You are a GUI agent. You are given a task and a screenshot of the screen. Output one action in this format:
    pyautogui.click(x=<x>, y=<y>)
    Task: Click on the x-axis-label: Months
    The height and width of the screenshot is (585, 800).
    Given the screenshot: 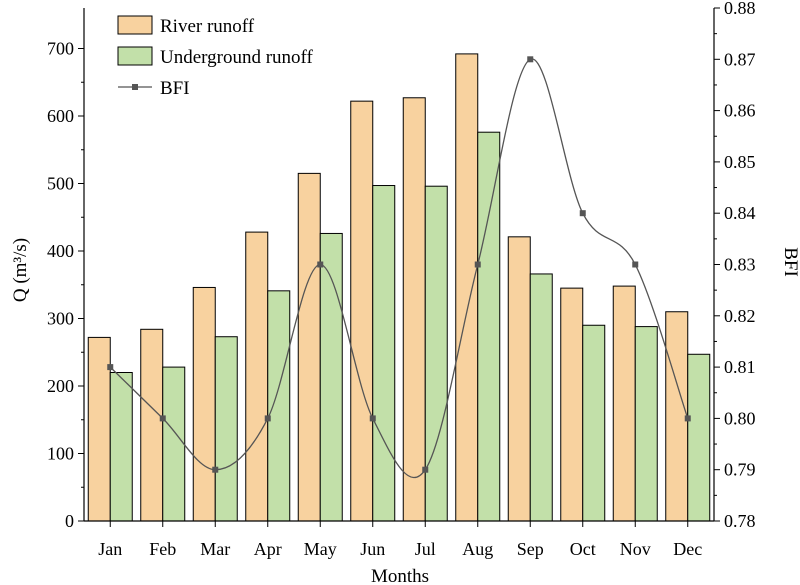 What is the action you would take?
    pyautogui.click(x=400, y=575)
    